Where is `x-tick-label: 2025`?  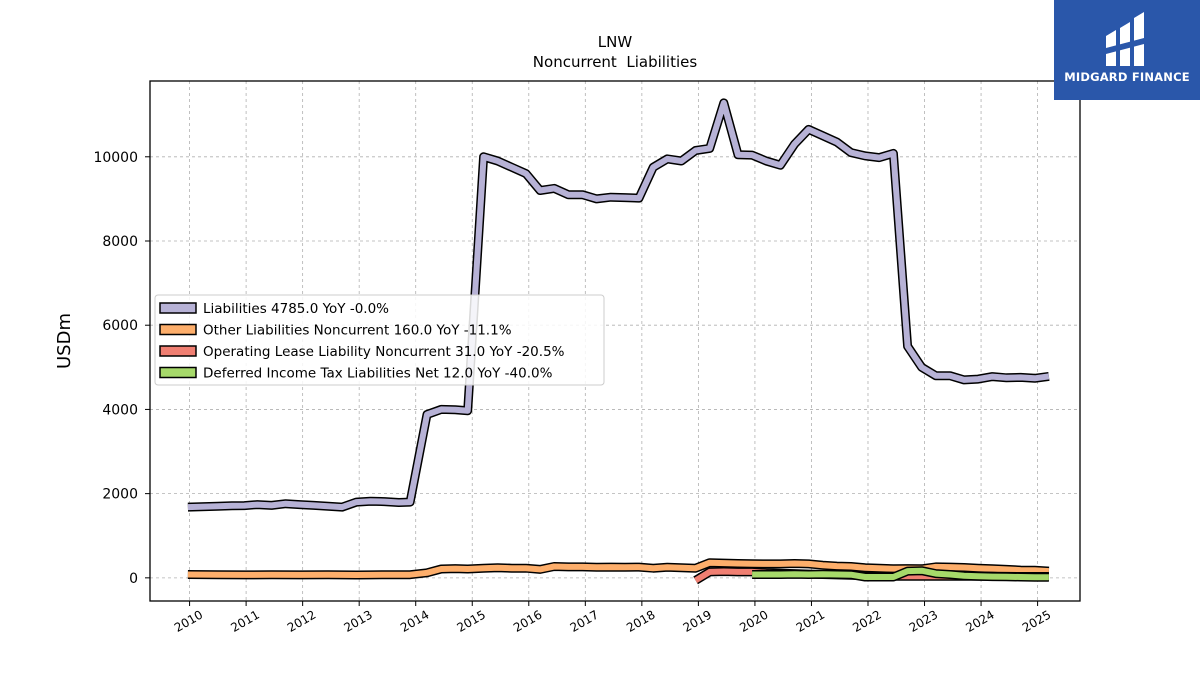 x-tick-label: 2025 is located at coordinates (1036, 621).